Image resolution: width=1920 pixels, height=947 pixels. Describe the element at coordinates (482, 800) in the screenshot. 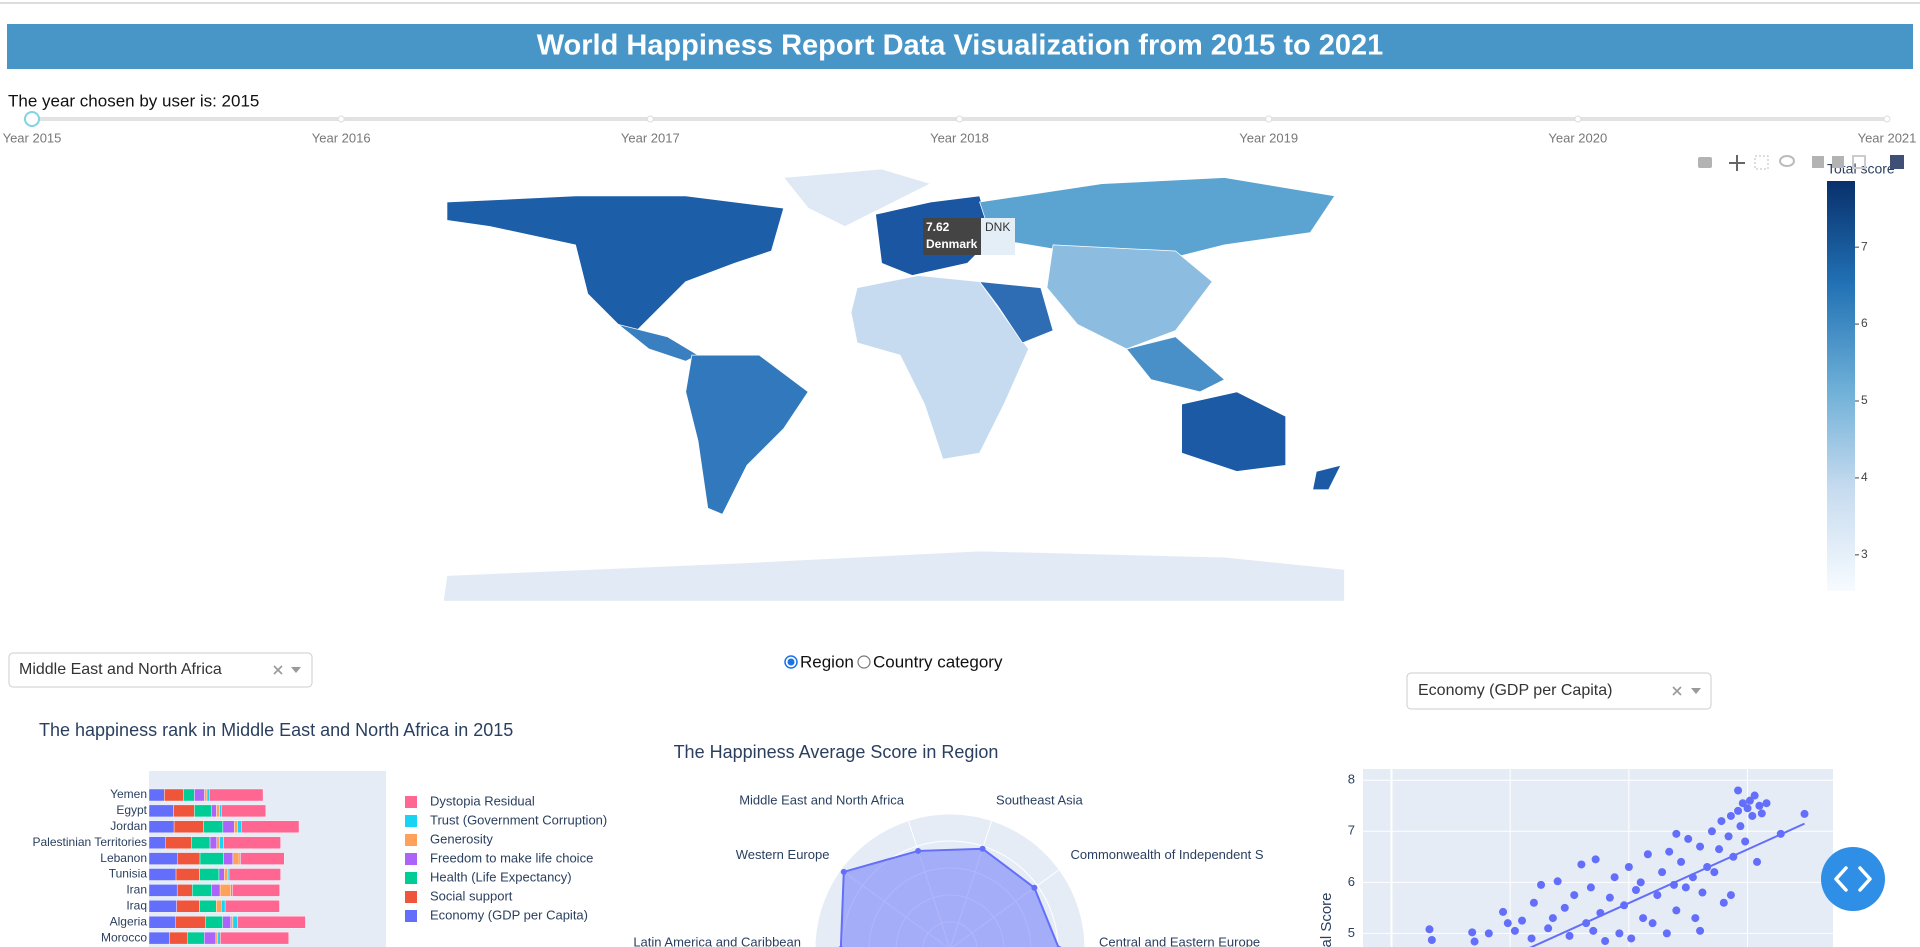

I see `legend-label: Dystopia Residual` at that location.